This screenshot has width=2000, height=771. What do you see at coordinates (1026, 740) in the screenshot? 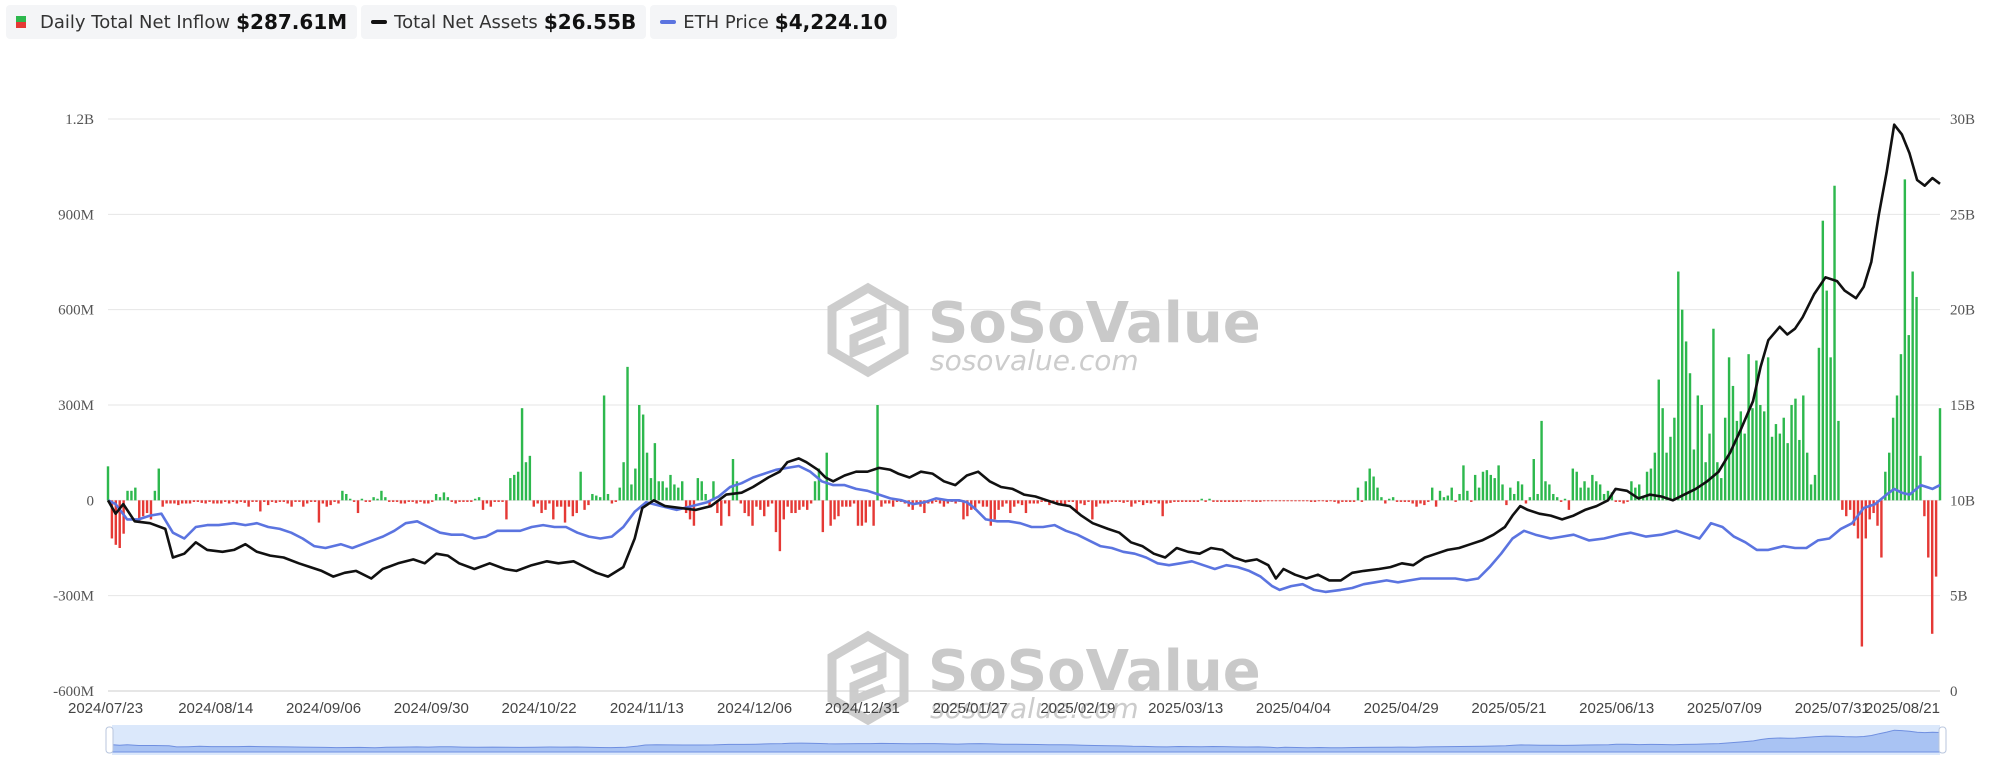
I see `range-navigator` at bounding box center [1026, 740].